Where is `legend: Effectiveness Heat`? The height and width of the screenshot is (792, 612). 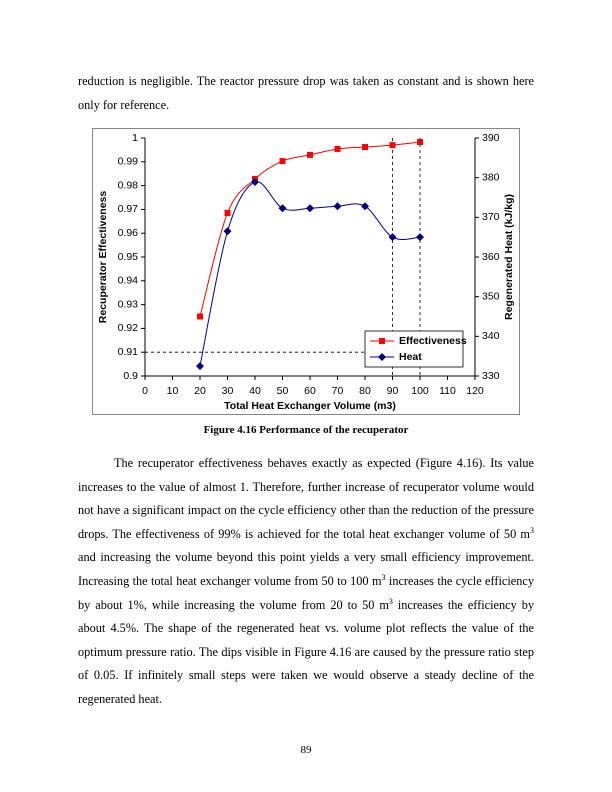 legend: Effectiveness Heat is located at coordinates (415, 349).